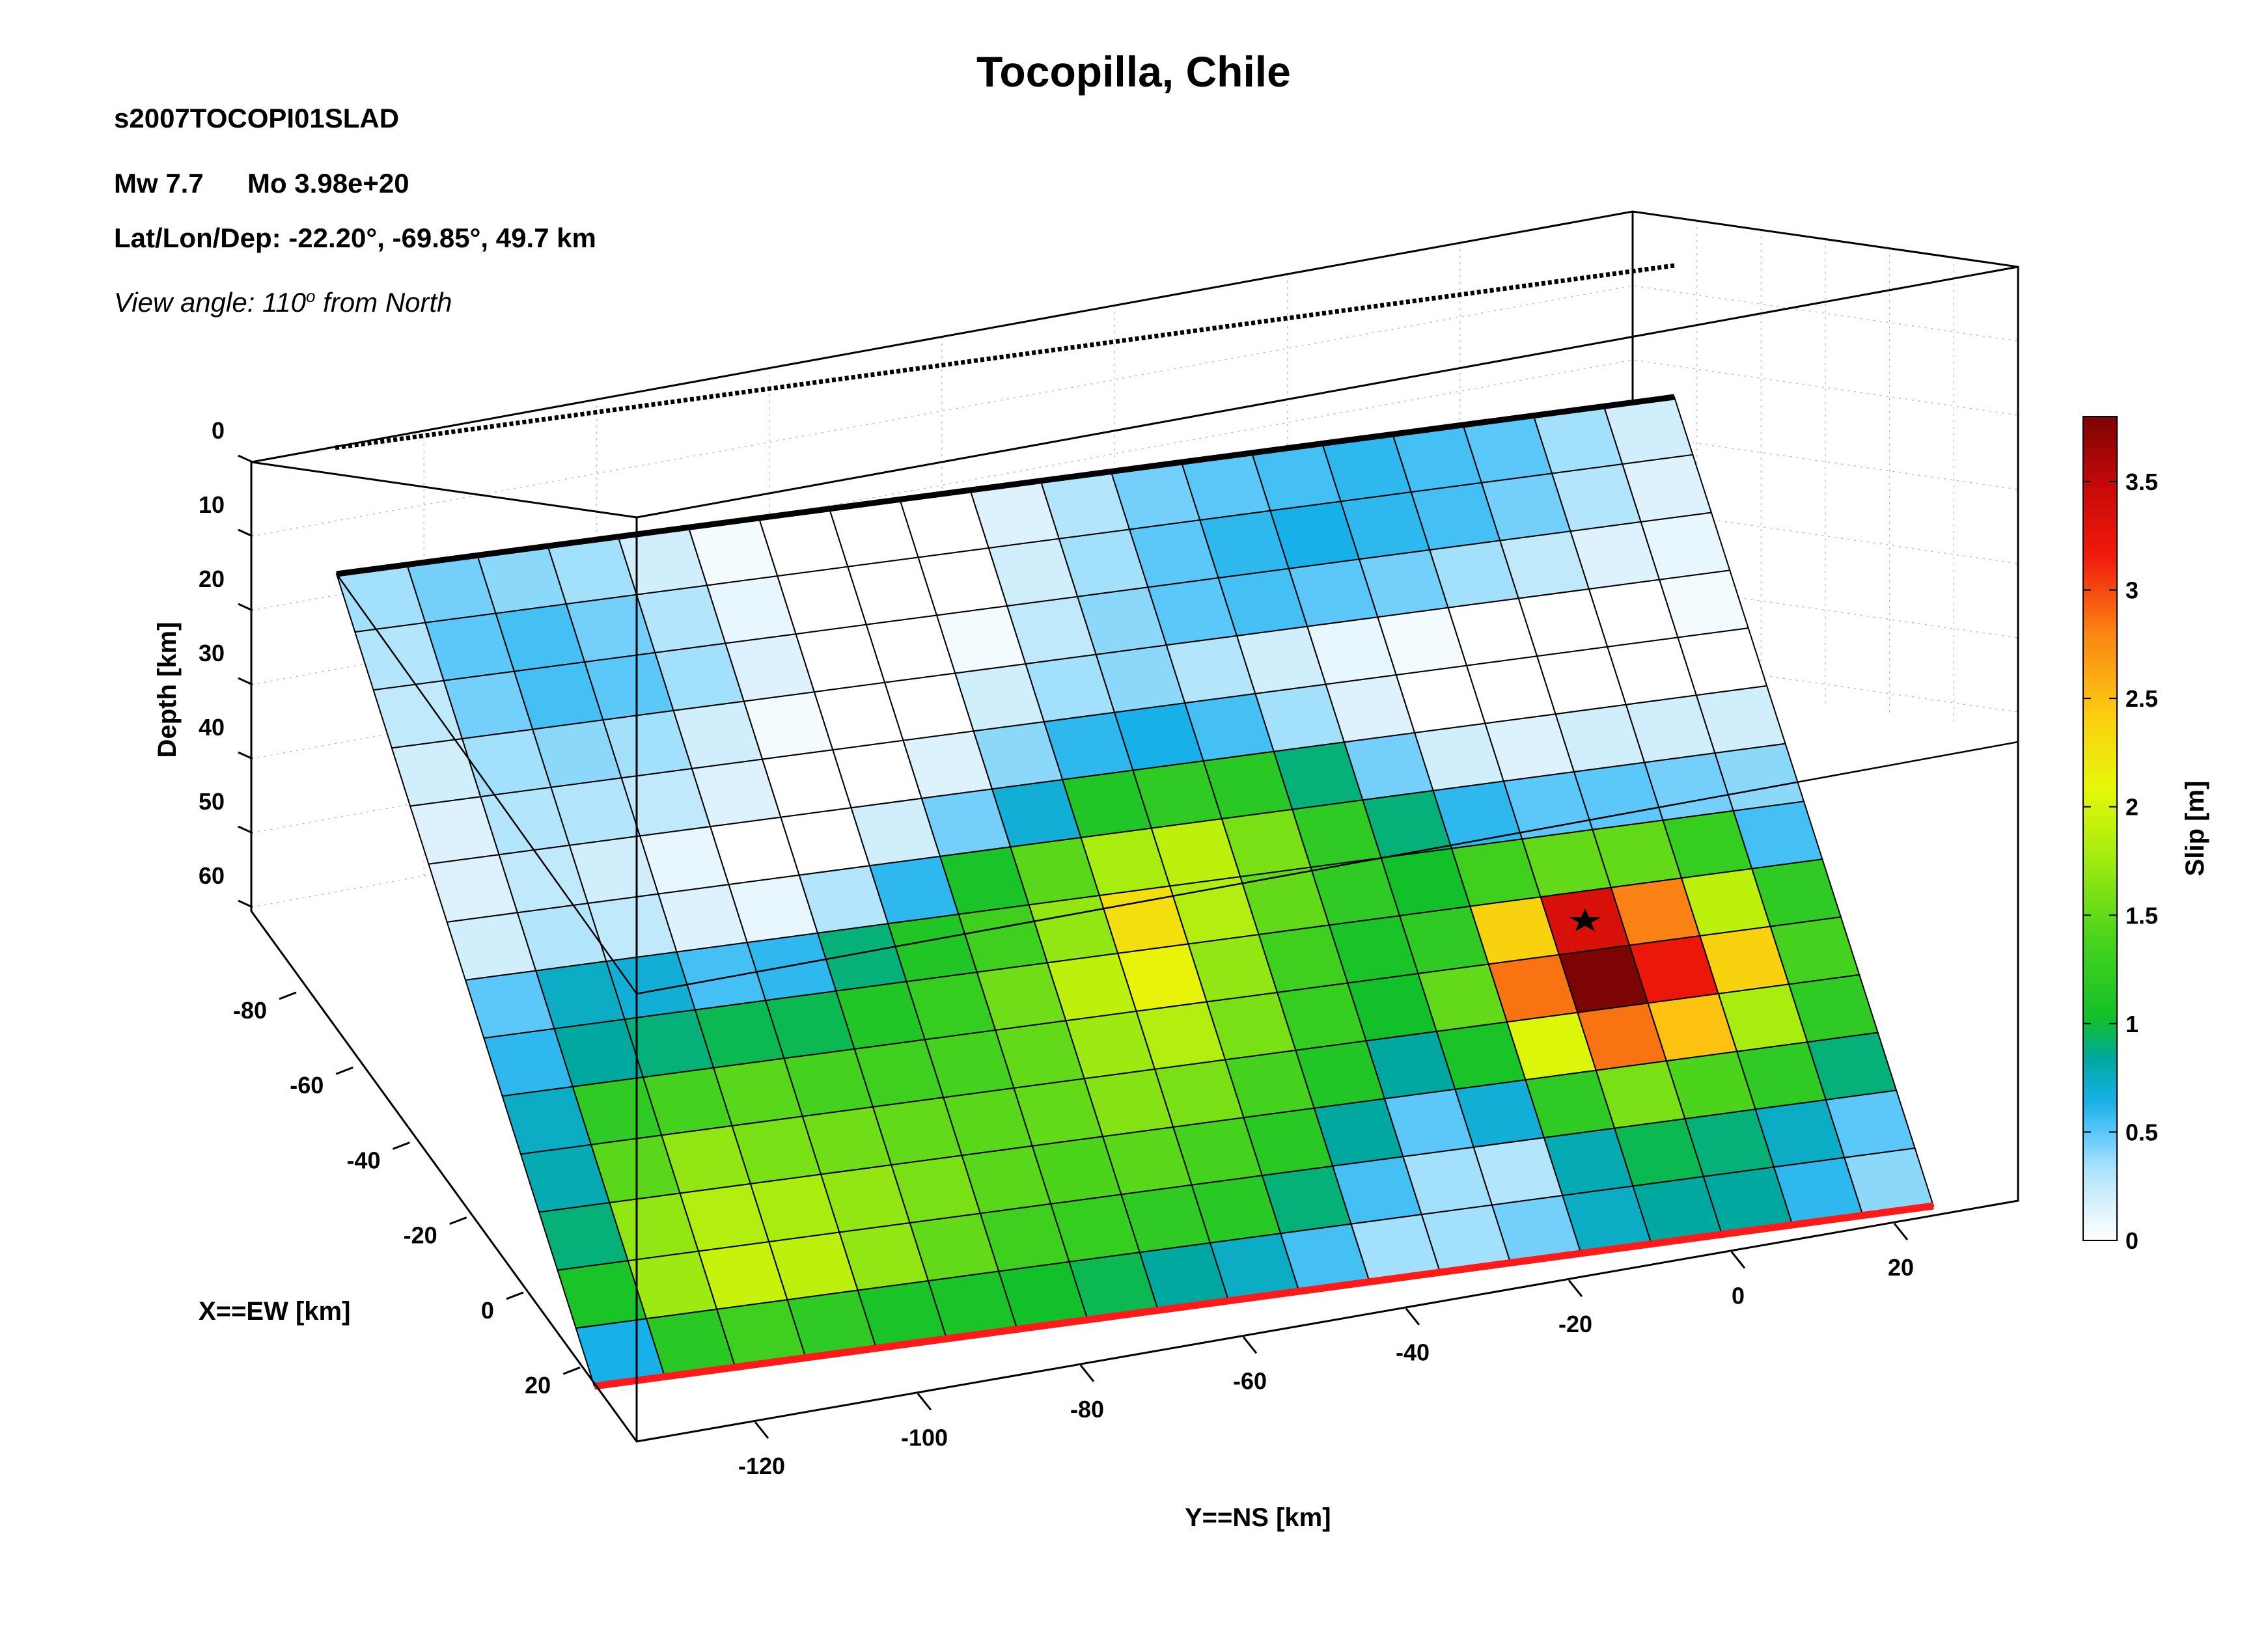 The height and width of the screenshot is (1640, 2268). I want to click on y-tick-label: -120, so click(761, 1466).